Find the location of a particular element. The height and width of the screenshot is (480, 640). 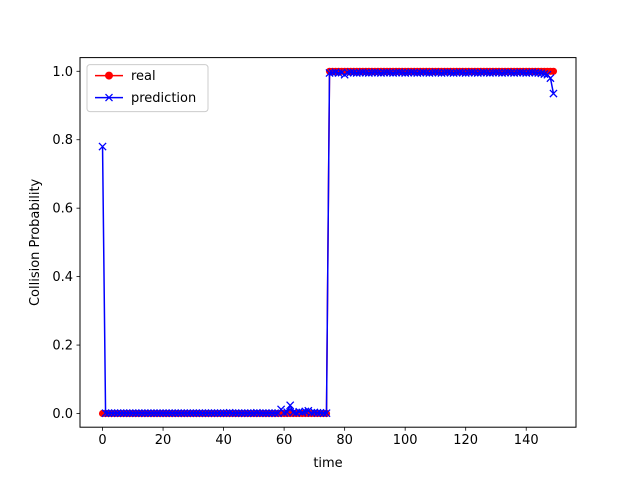

x-tick-label: 0 is located at coordinates (102, 440).